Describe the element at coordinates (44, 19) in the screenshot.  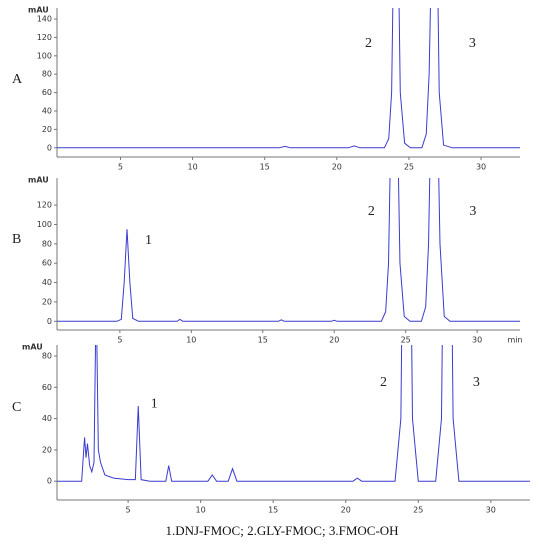
I see `y-tick-label: 140` at that location.